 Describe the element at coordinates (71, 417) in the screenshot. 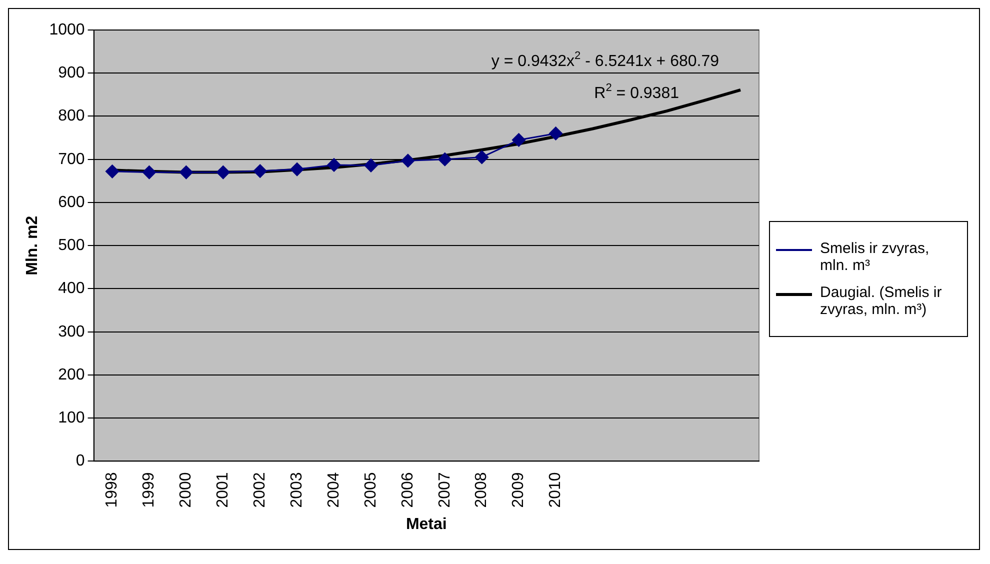

I see `y-tick-label: 100` at that location.